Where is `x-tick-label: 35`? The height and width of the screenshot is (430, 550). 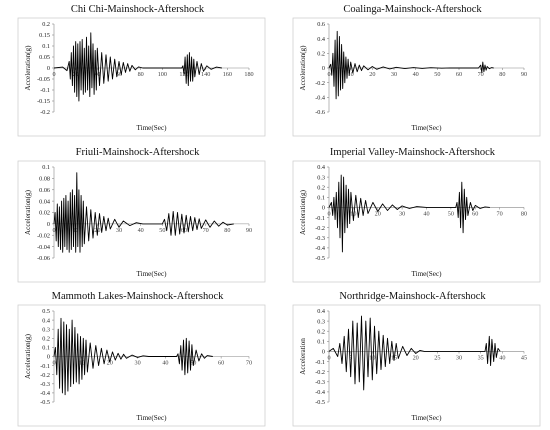
x-tick-label: 35 is located at coordinates (481, 357).